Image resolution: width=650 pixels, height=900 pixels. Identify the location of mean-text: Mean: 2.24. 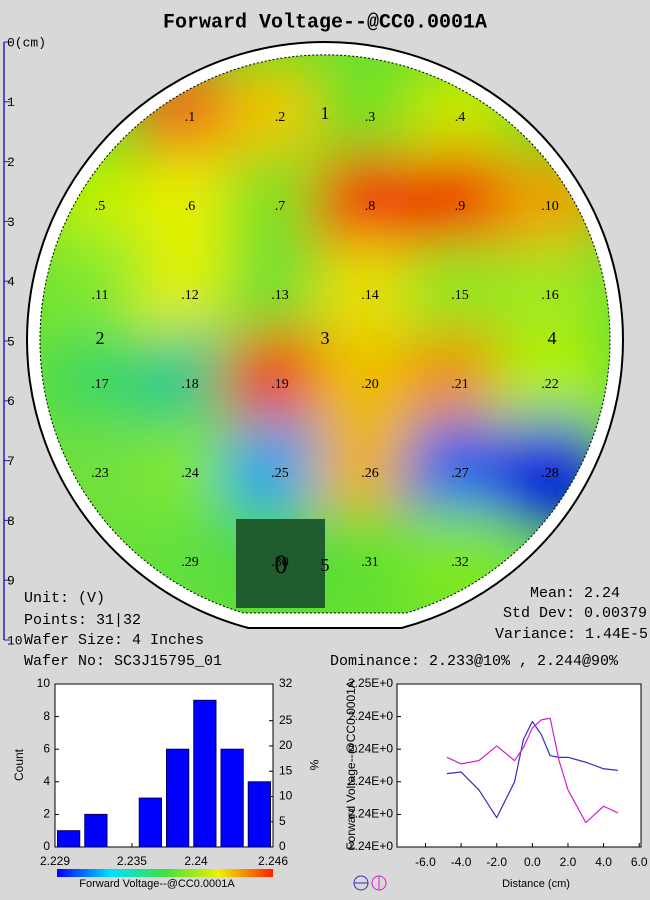
(575, 593).